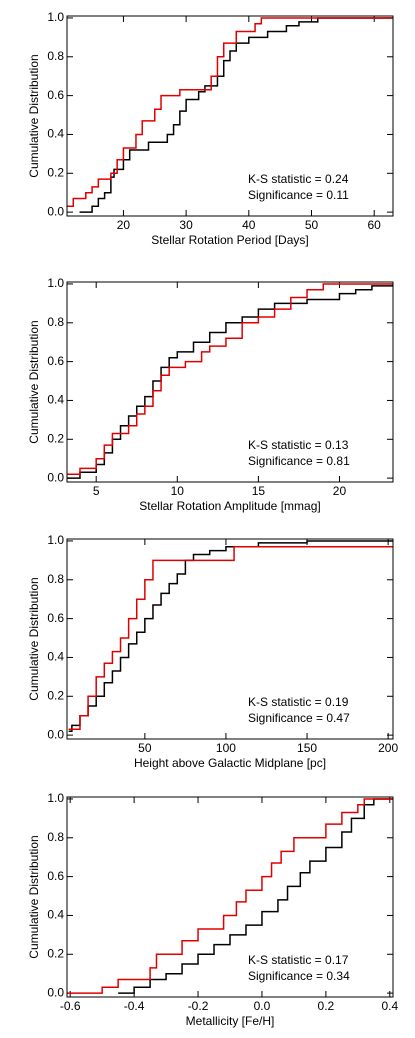 The image size is (415, 1038). What do you see at coordinates (198, 1006) in the screenshot?
I see `x-tick-label: -0.2` at bounding box center [198, 1006].